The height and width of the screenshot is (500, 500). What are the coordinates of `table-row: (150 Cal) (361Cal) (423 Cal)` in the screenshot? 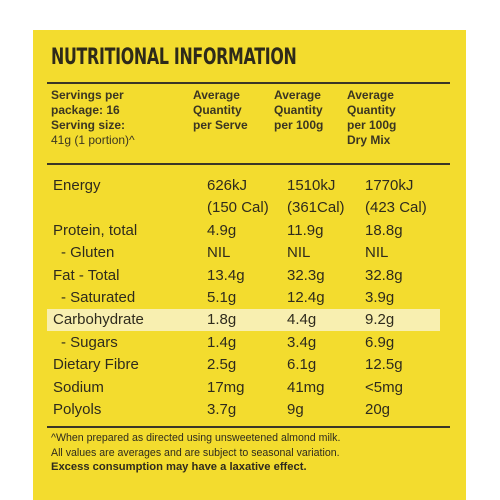 It's located at (241, 208).